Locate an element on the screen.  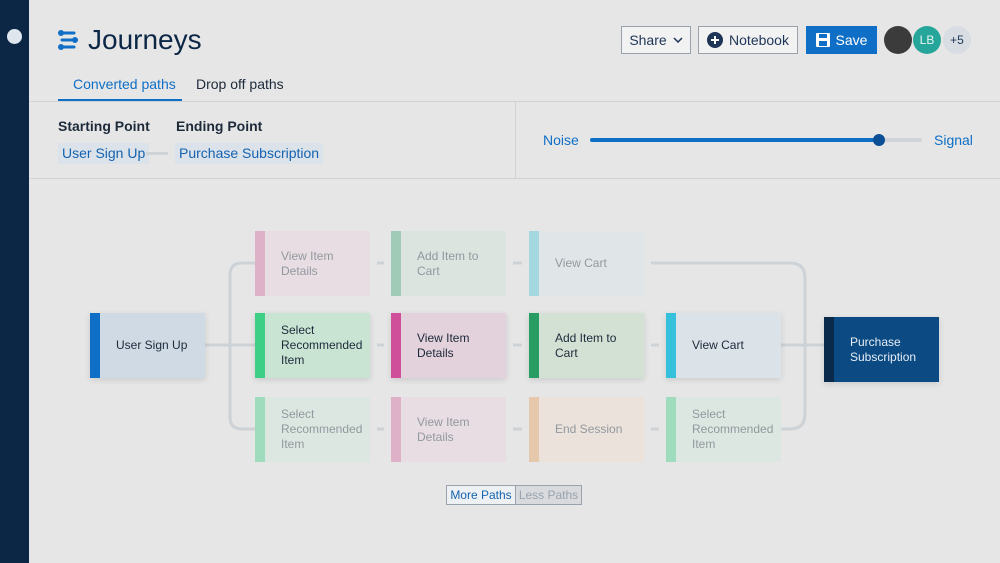
filter-label: Ending Point is located at coordinates (219, 126).